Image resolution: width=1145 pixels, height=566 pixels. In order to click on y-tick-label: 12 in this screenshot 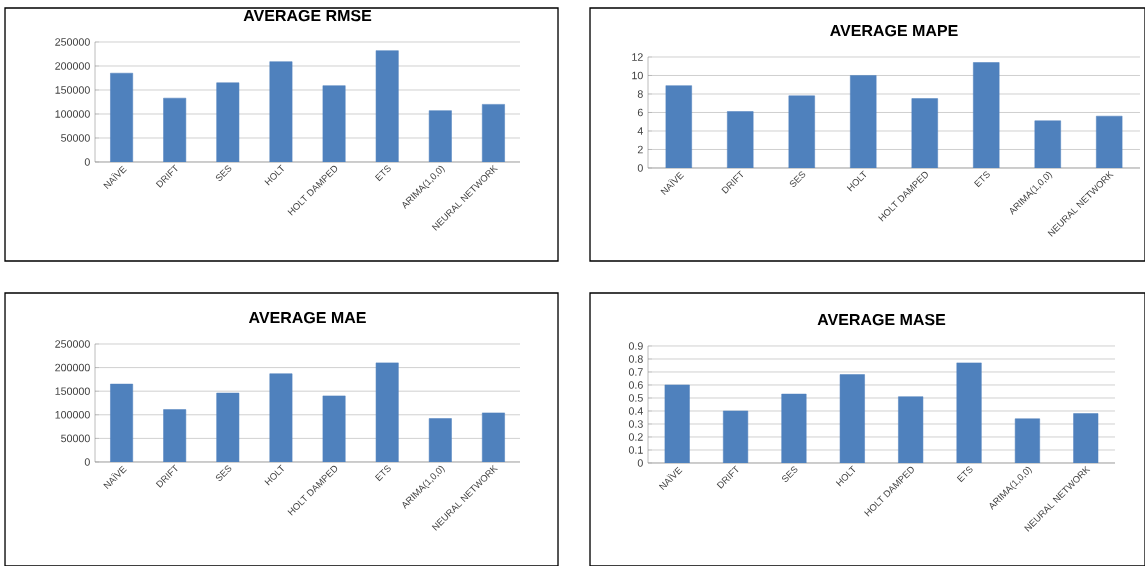, I will do `click(637, 57)`.